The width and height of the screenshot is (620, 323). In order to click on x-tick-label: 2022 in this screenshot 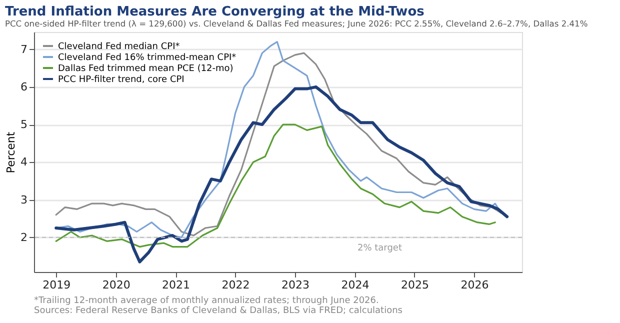, I will do `click(236, 285)`.